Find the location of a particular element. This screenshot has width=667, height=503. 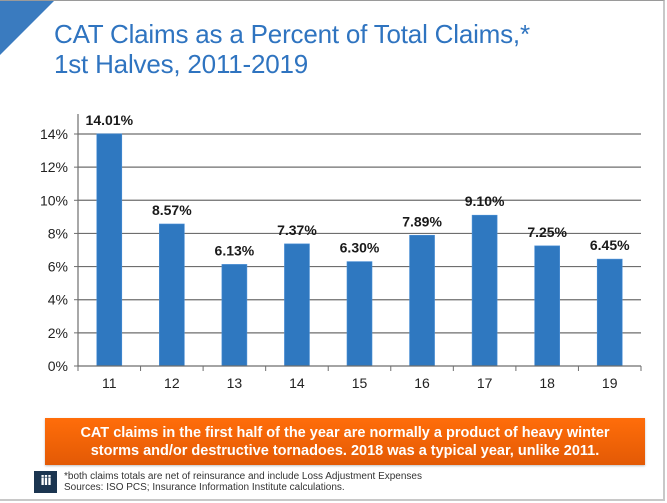

x-tick-label: 15 is located at coordinates (360, 383).